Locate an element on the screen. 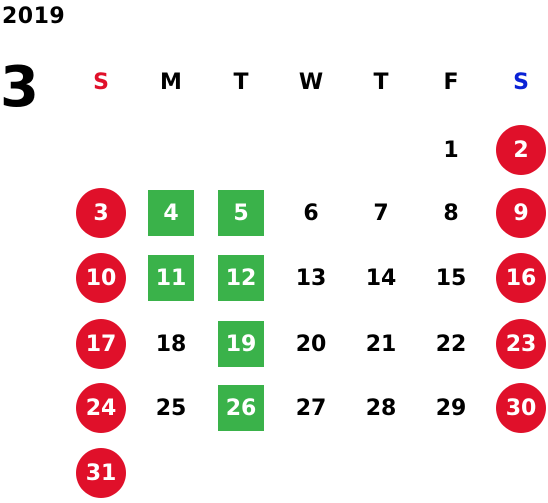 The height and width of the screenshot is (503, 548). day-cell: 23 is located at coordinates (517, 344).